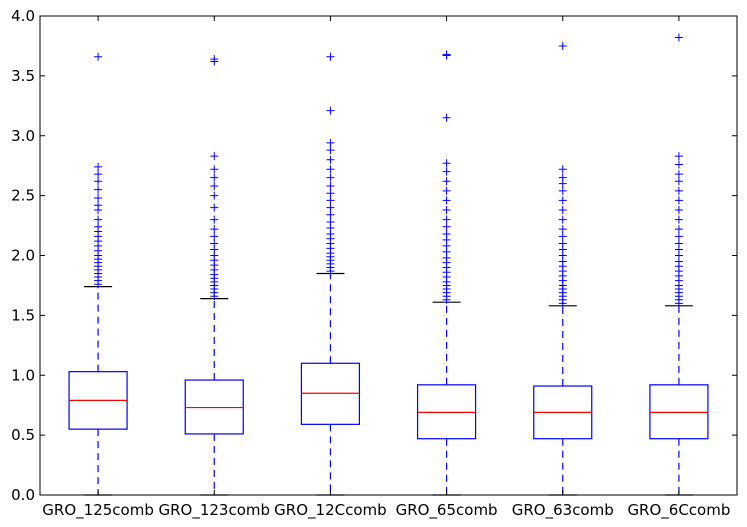 This screenshot has height=527, width=747. What do you see at coordinates (98, 510) in the screenshot?
I see `x-tick-label: GRO_125comb` at bounding box center [98, 510].